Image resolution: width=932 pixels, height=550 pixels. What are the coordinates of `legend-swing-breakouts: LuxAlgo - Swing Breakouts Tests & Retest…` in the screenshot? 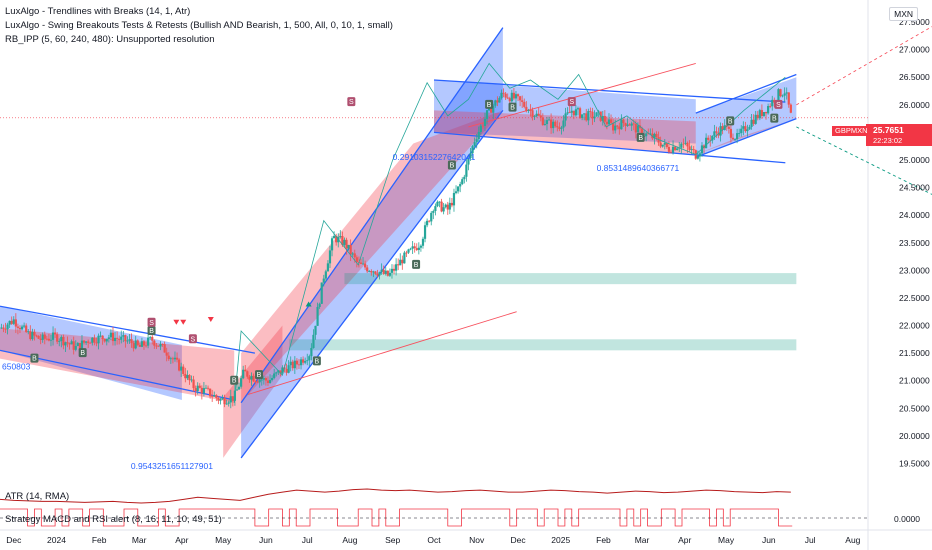 It's located at (199, 25).